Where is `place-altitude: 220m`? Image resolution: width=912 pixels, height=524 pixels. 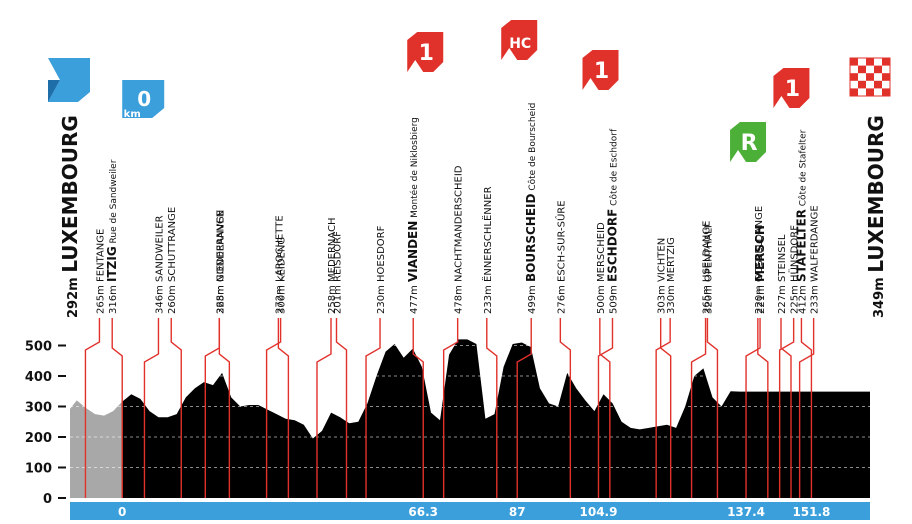
place-altitude: 220m is located at coordinates (759, 298).